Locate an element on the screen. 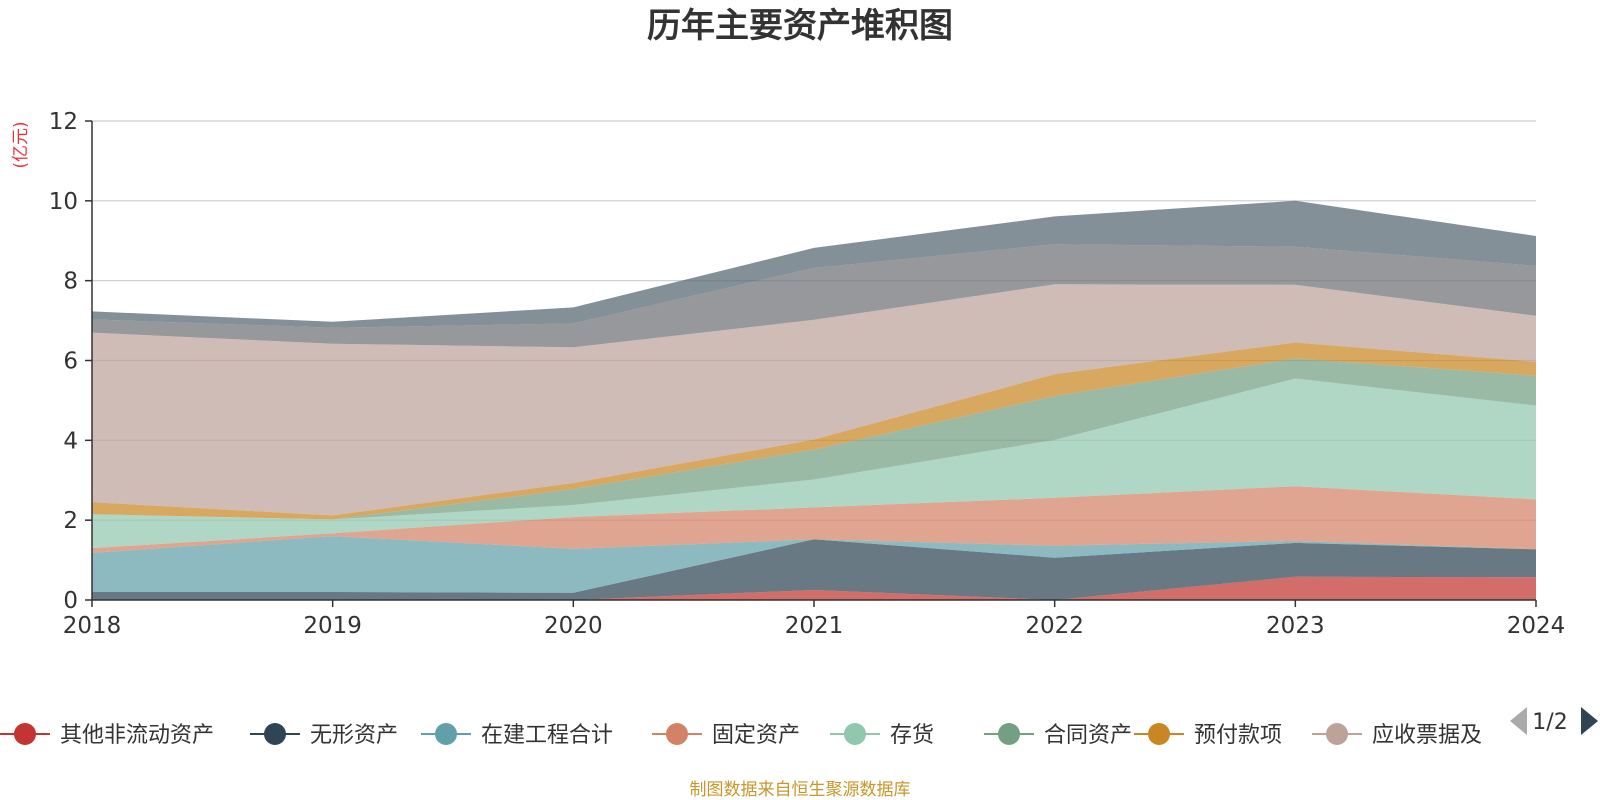  legend-label: 其他非流动资产 is located at coordinates (137, 735).